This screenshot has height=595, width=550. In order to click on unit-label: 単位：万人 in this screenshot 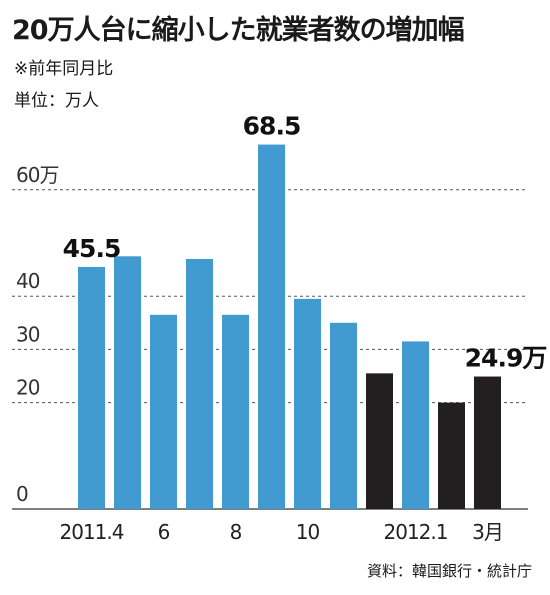, I will do `click(56, 101)`.